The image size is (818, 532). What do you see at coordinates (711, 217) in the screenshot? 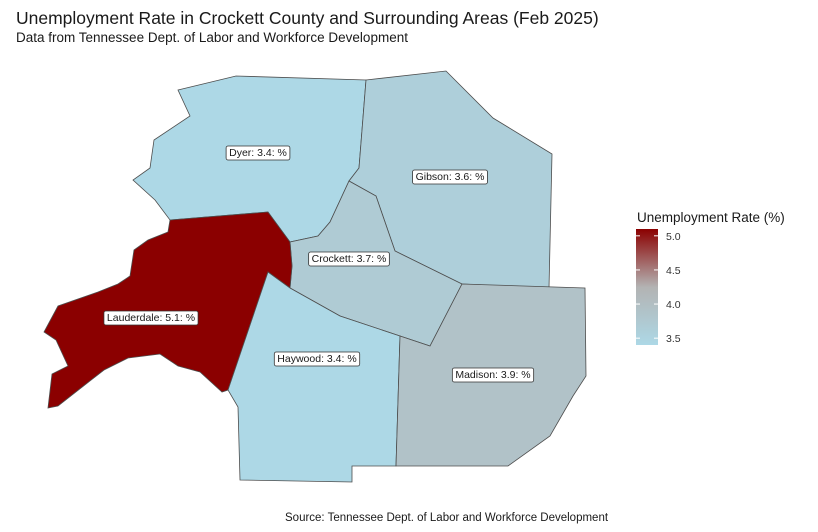
I see `legend-title: Unemployment Rate (%)` at bounding box center [711, 217].